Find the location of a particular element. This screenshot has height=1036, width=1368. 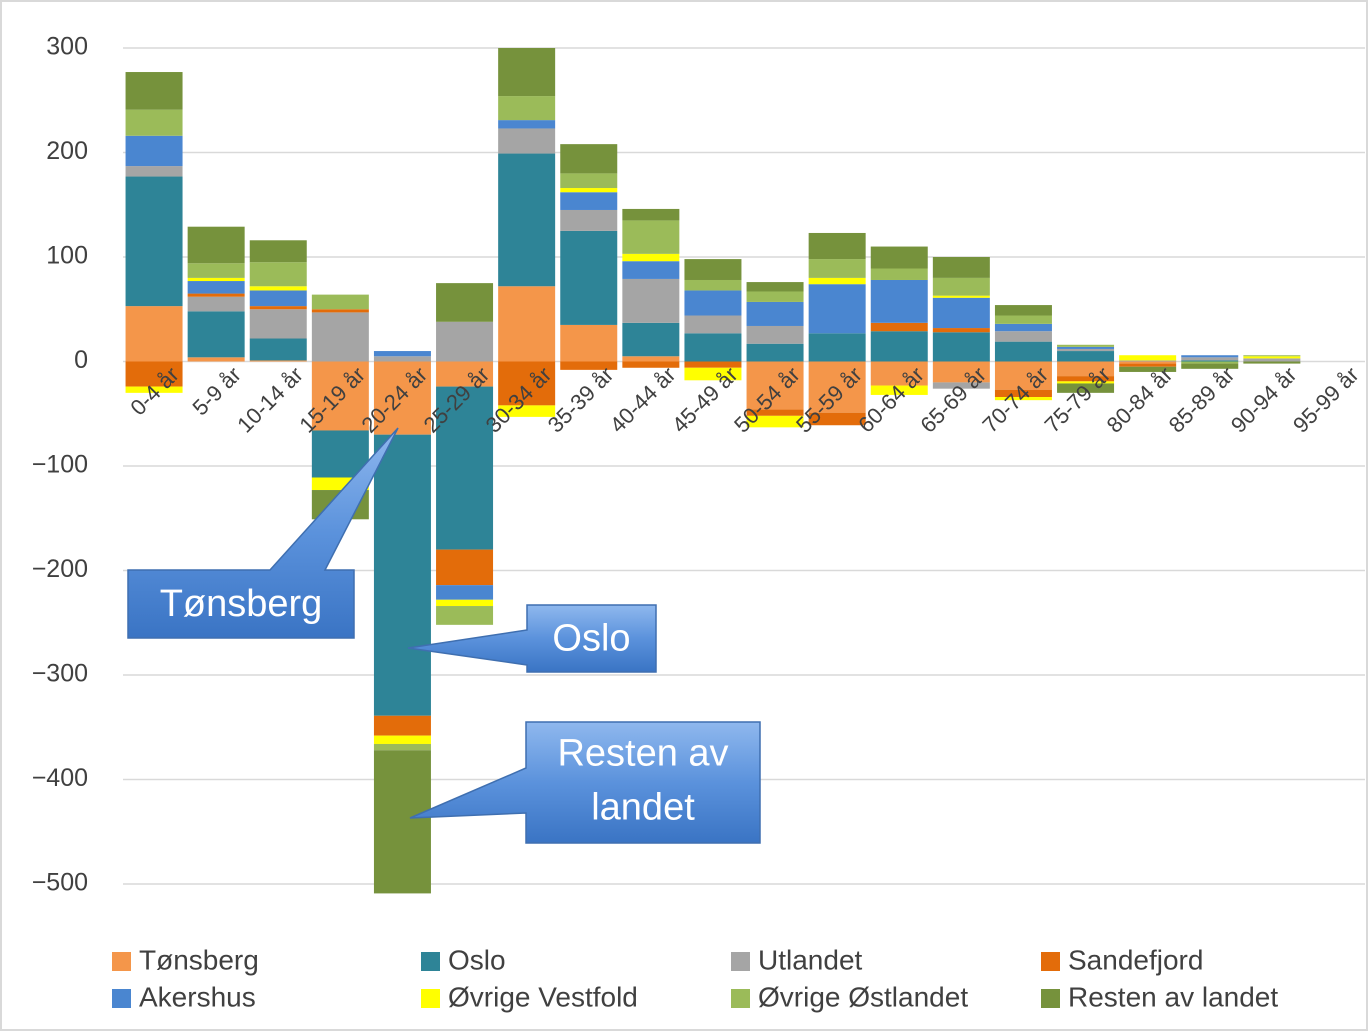

y-tick-label: 300 is located at coordinates (67, 47).